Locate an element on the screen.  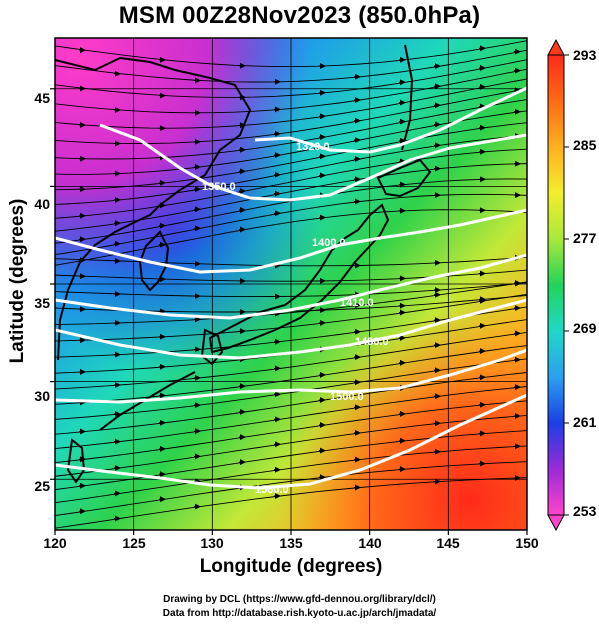
colorbar-scale is located at coordinates (556, 285).